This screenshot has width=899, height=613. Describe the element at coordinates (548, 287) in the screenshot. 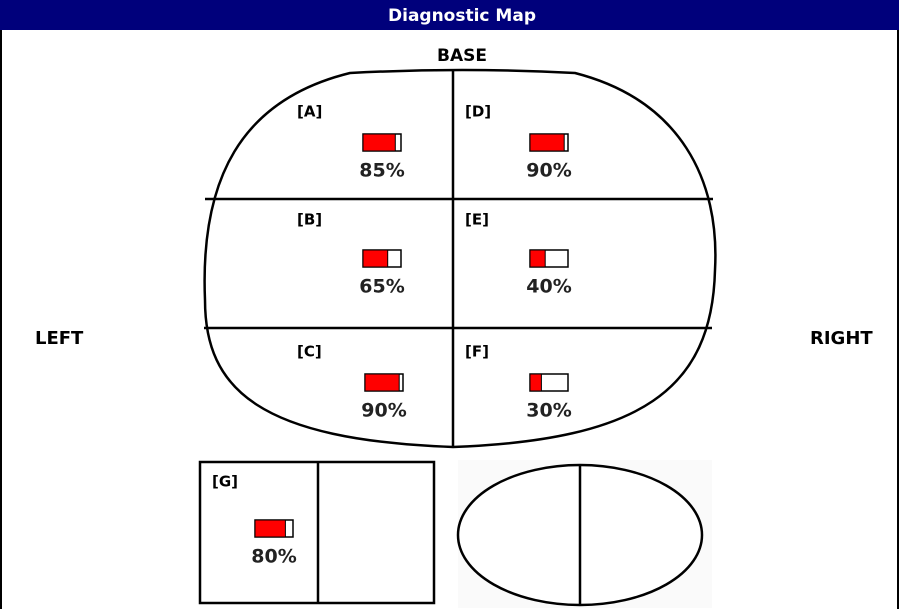

I see `value-label: 40%` at that location.